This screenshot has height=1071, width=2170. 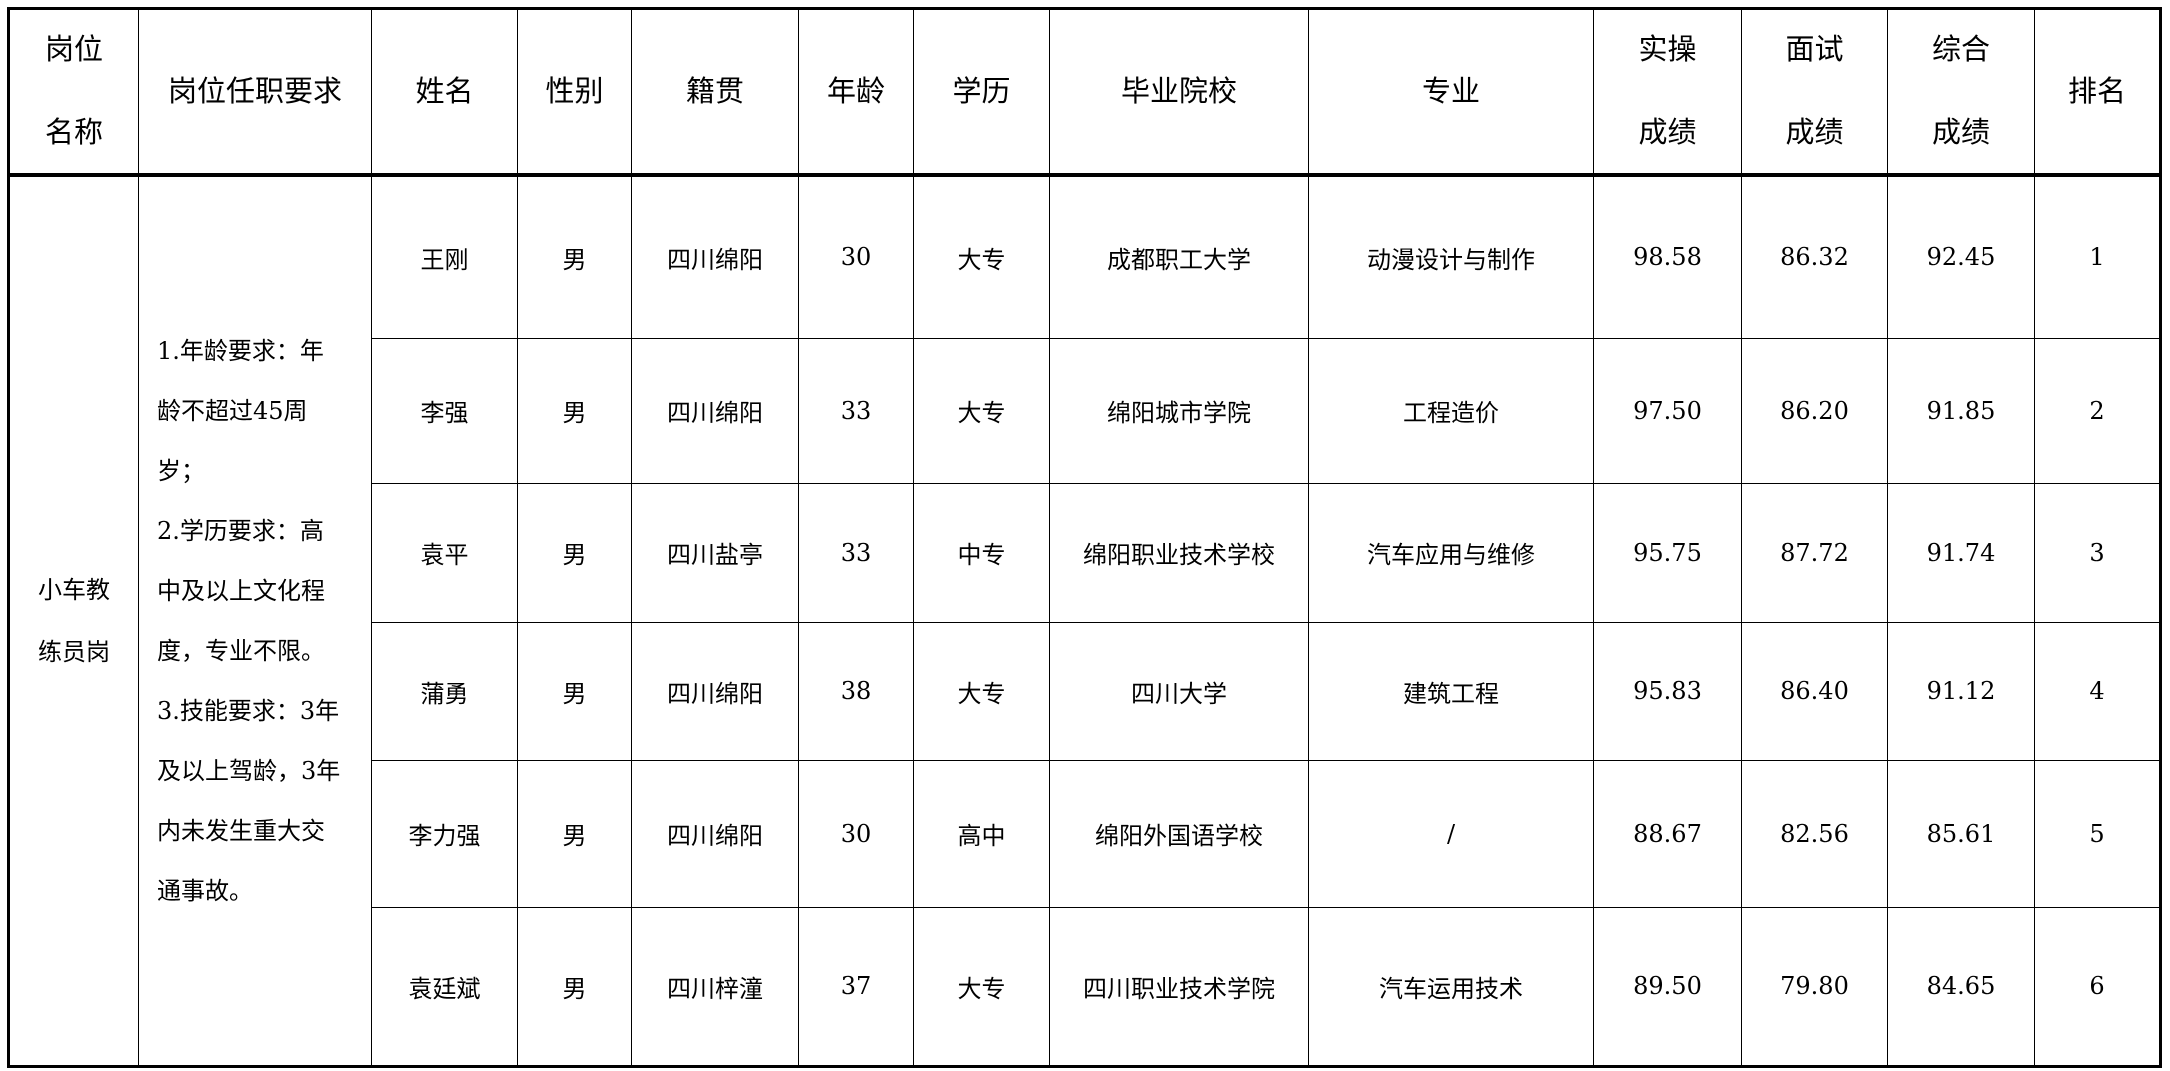 I want to click on cell-major: /, so click(x=1451, y=833).